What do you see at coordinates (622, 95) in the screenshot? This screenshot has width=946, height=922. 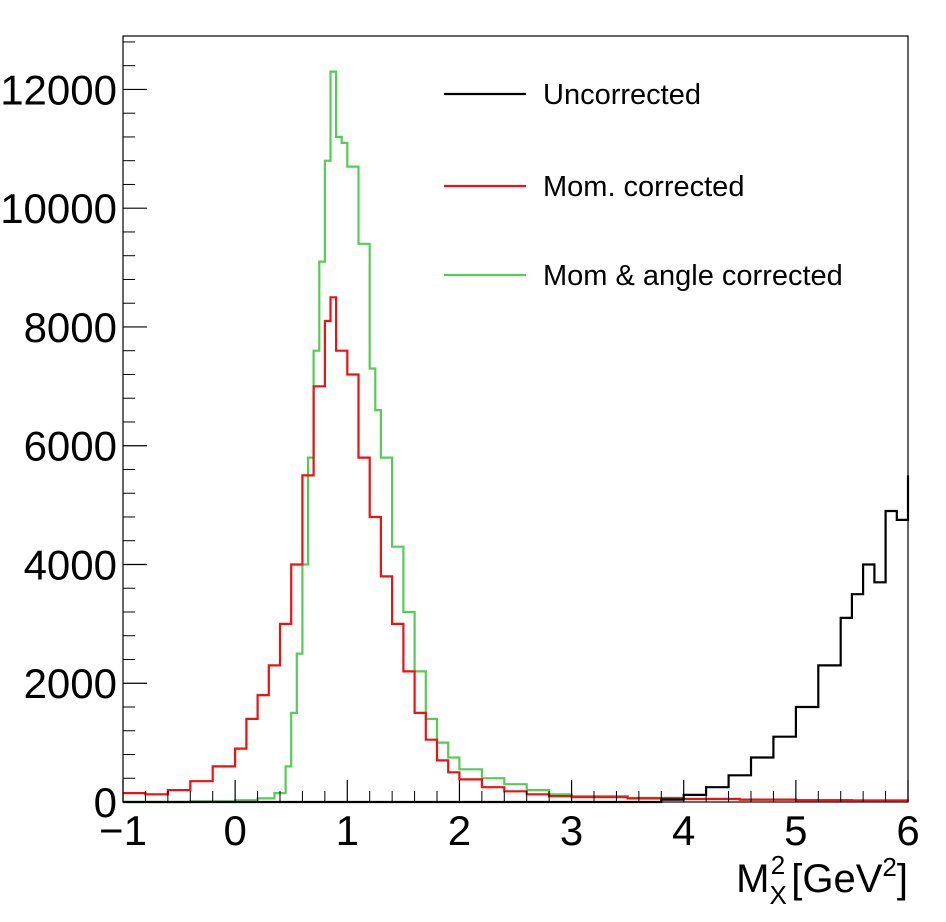 I see `legend-label-0: Uncorrected` at bounding box center [622, 95].